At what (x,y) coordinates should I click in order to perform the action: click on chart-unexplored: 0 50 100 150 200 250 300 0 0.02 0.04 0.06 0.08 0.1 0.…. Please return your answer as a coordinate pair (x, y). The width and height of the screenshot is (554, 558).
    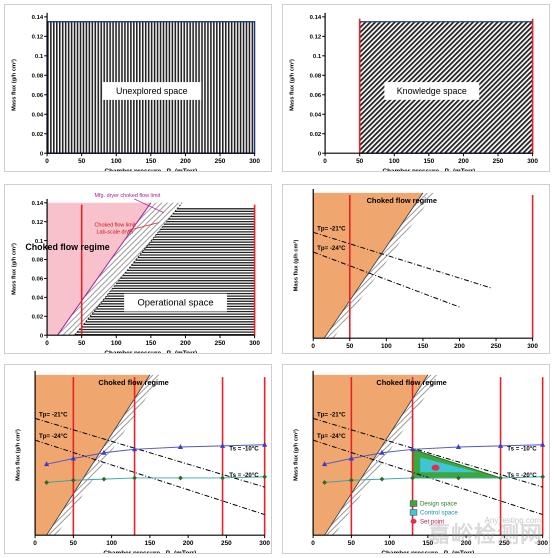
    Looking at the image, I should click on (135, 91).